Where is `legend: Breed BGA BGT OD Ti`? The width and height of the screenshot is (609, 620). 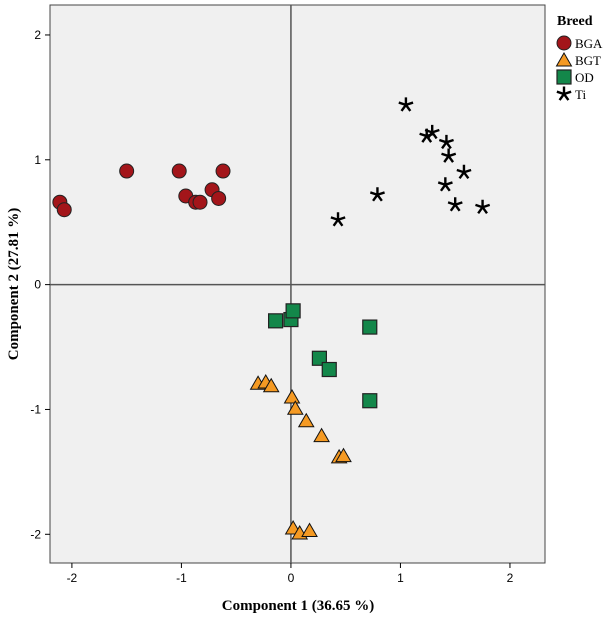
legend: Breed BGA BGT OD Ti is located at coordinates (579, 58).